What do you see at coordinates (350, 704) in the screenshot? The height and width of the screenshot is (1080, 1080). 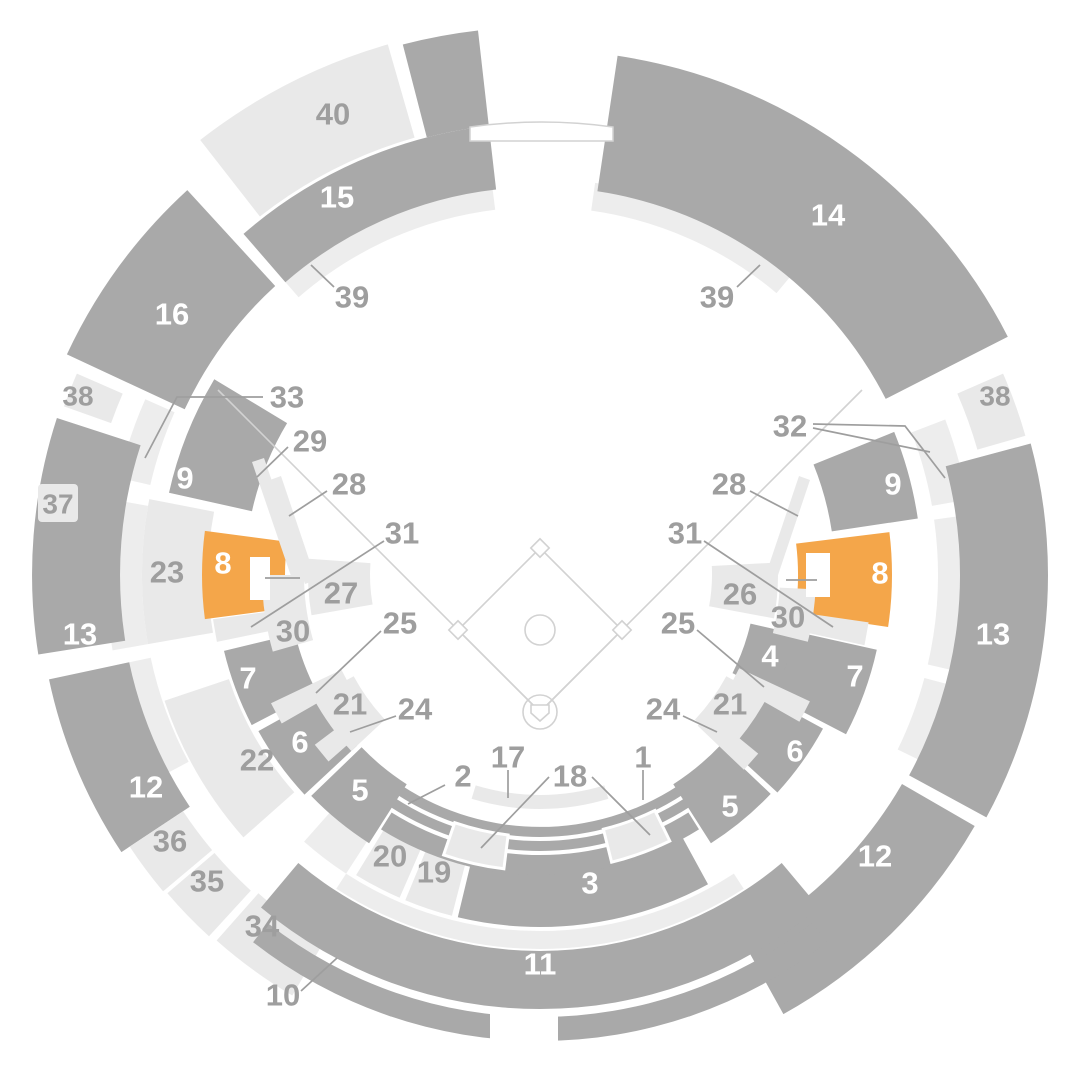 I see `section-21-left-label: 21` at bounding box center [350, 704].